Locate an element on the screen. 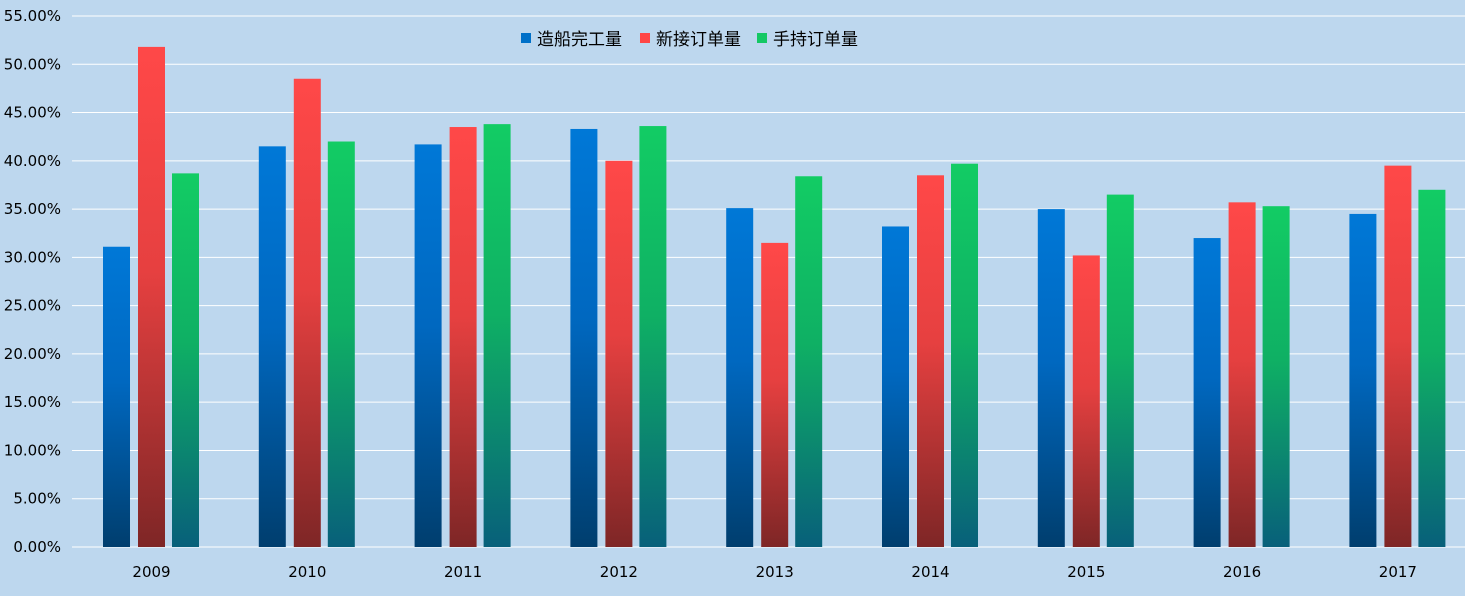  x-tick-label: 2009 is located at coordinates (151, 572).